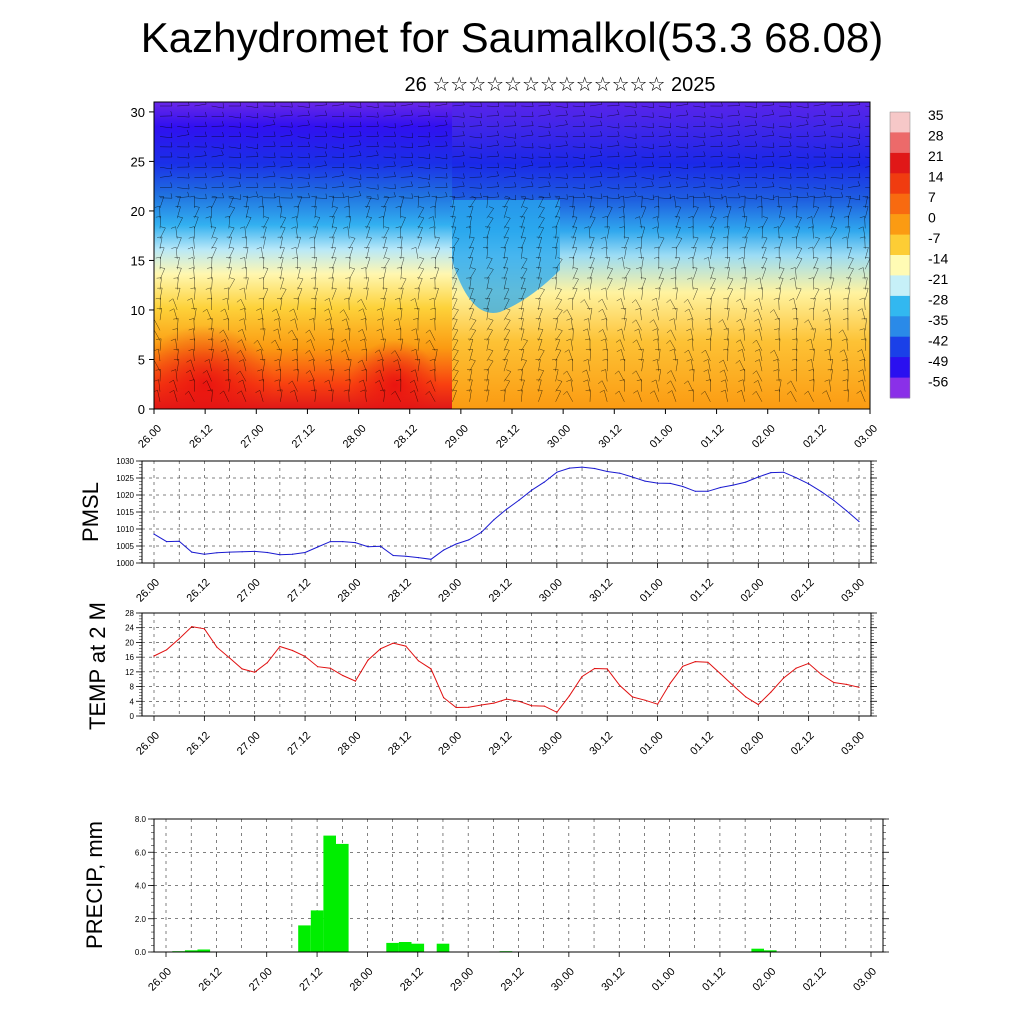  What do you see at coordinates (702, 744) in the screenshot?
I see `x-tick-label: 01.12` at bounding box center [702, 744].